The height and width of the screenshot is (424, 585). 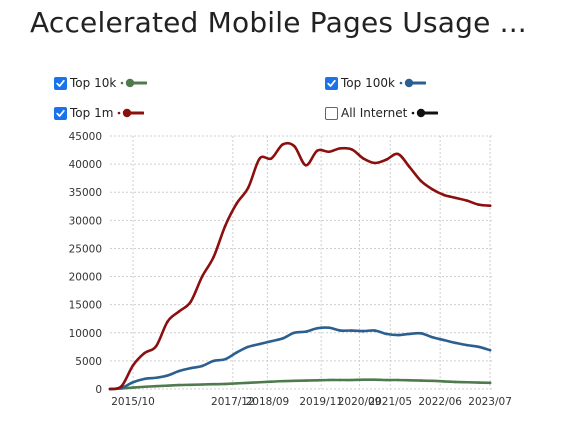 What do you see at coordinates (101, 83) in the screenshot?
I see `legend-item-top-10k: Top 10k` at bounding box center [101, 83].